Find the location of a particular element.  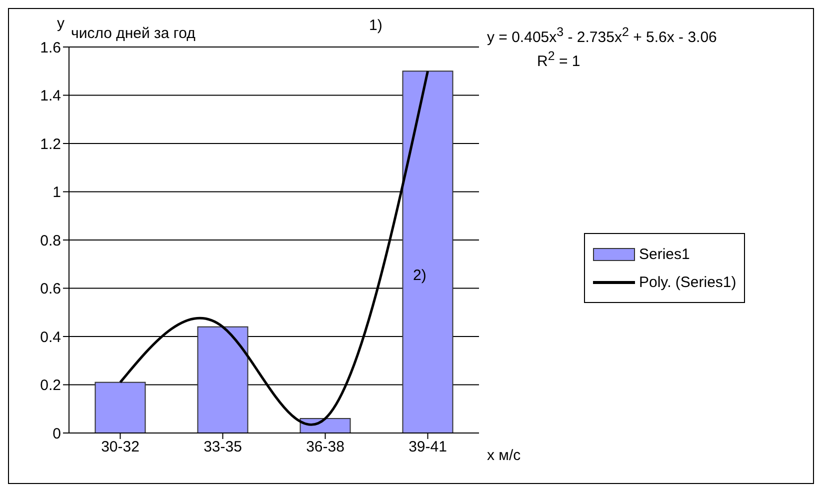

y-tick-label: 0.4 is located at coordinates (50, 337).